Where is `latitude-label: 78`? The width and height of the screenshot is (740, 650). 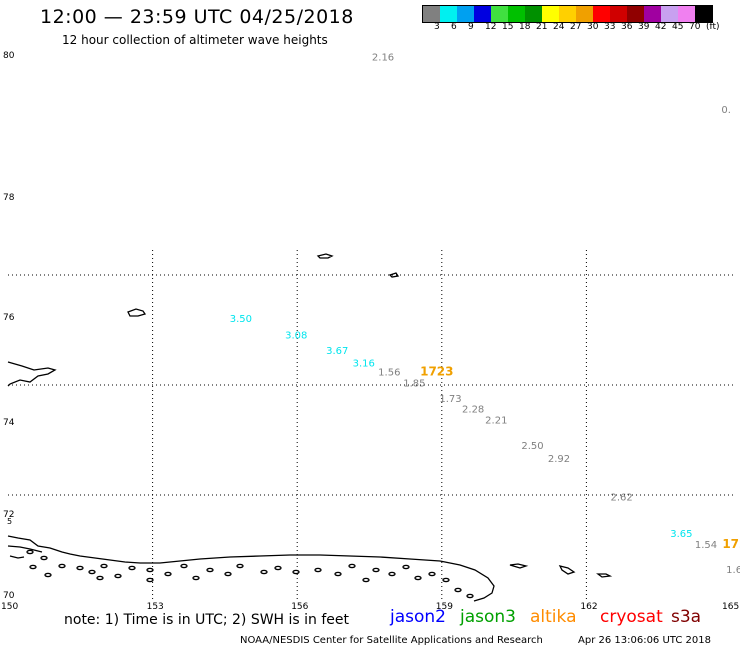 latitude-label: 78 is located at coordinates (9, 198).